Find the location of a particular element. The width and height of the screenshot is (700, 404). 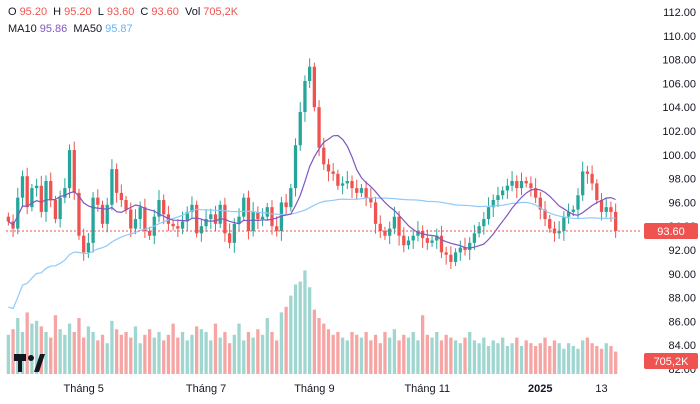

x-tick-label: Tháng 9 is located at coordinates (314, 389).